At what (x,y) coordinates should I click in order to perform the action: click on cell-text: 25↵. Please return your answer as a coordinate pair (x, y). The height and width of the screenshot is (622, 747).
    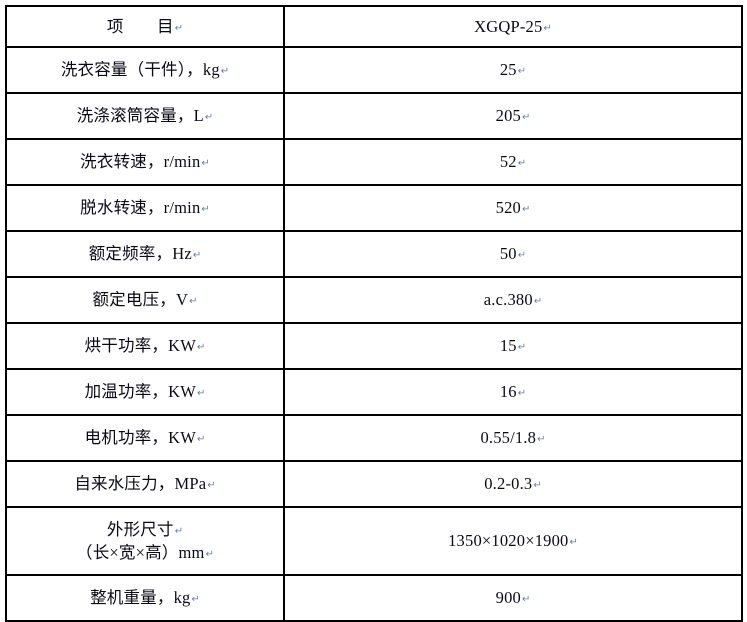
    Looking at the image, I should click on (513, 70).